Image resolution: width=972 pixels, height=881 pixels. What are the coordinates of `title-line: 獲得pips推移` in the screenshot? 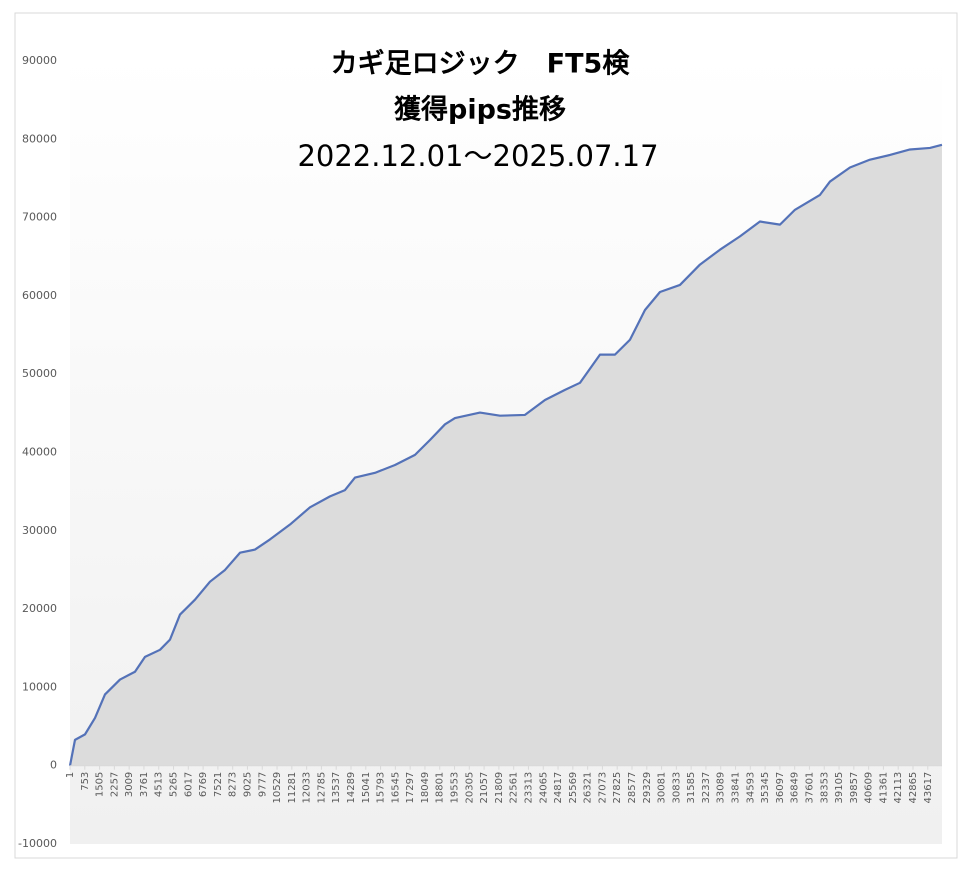 It's located at (480, 110).